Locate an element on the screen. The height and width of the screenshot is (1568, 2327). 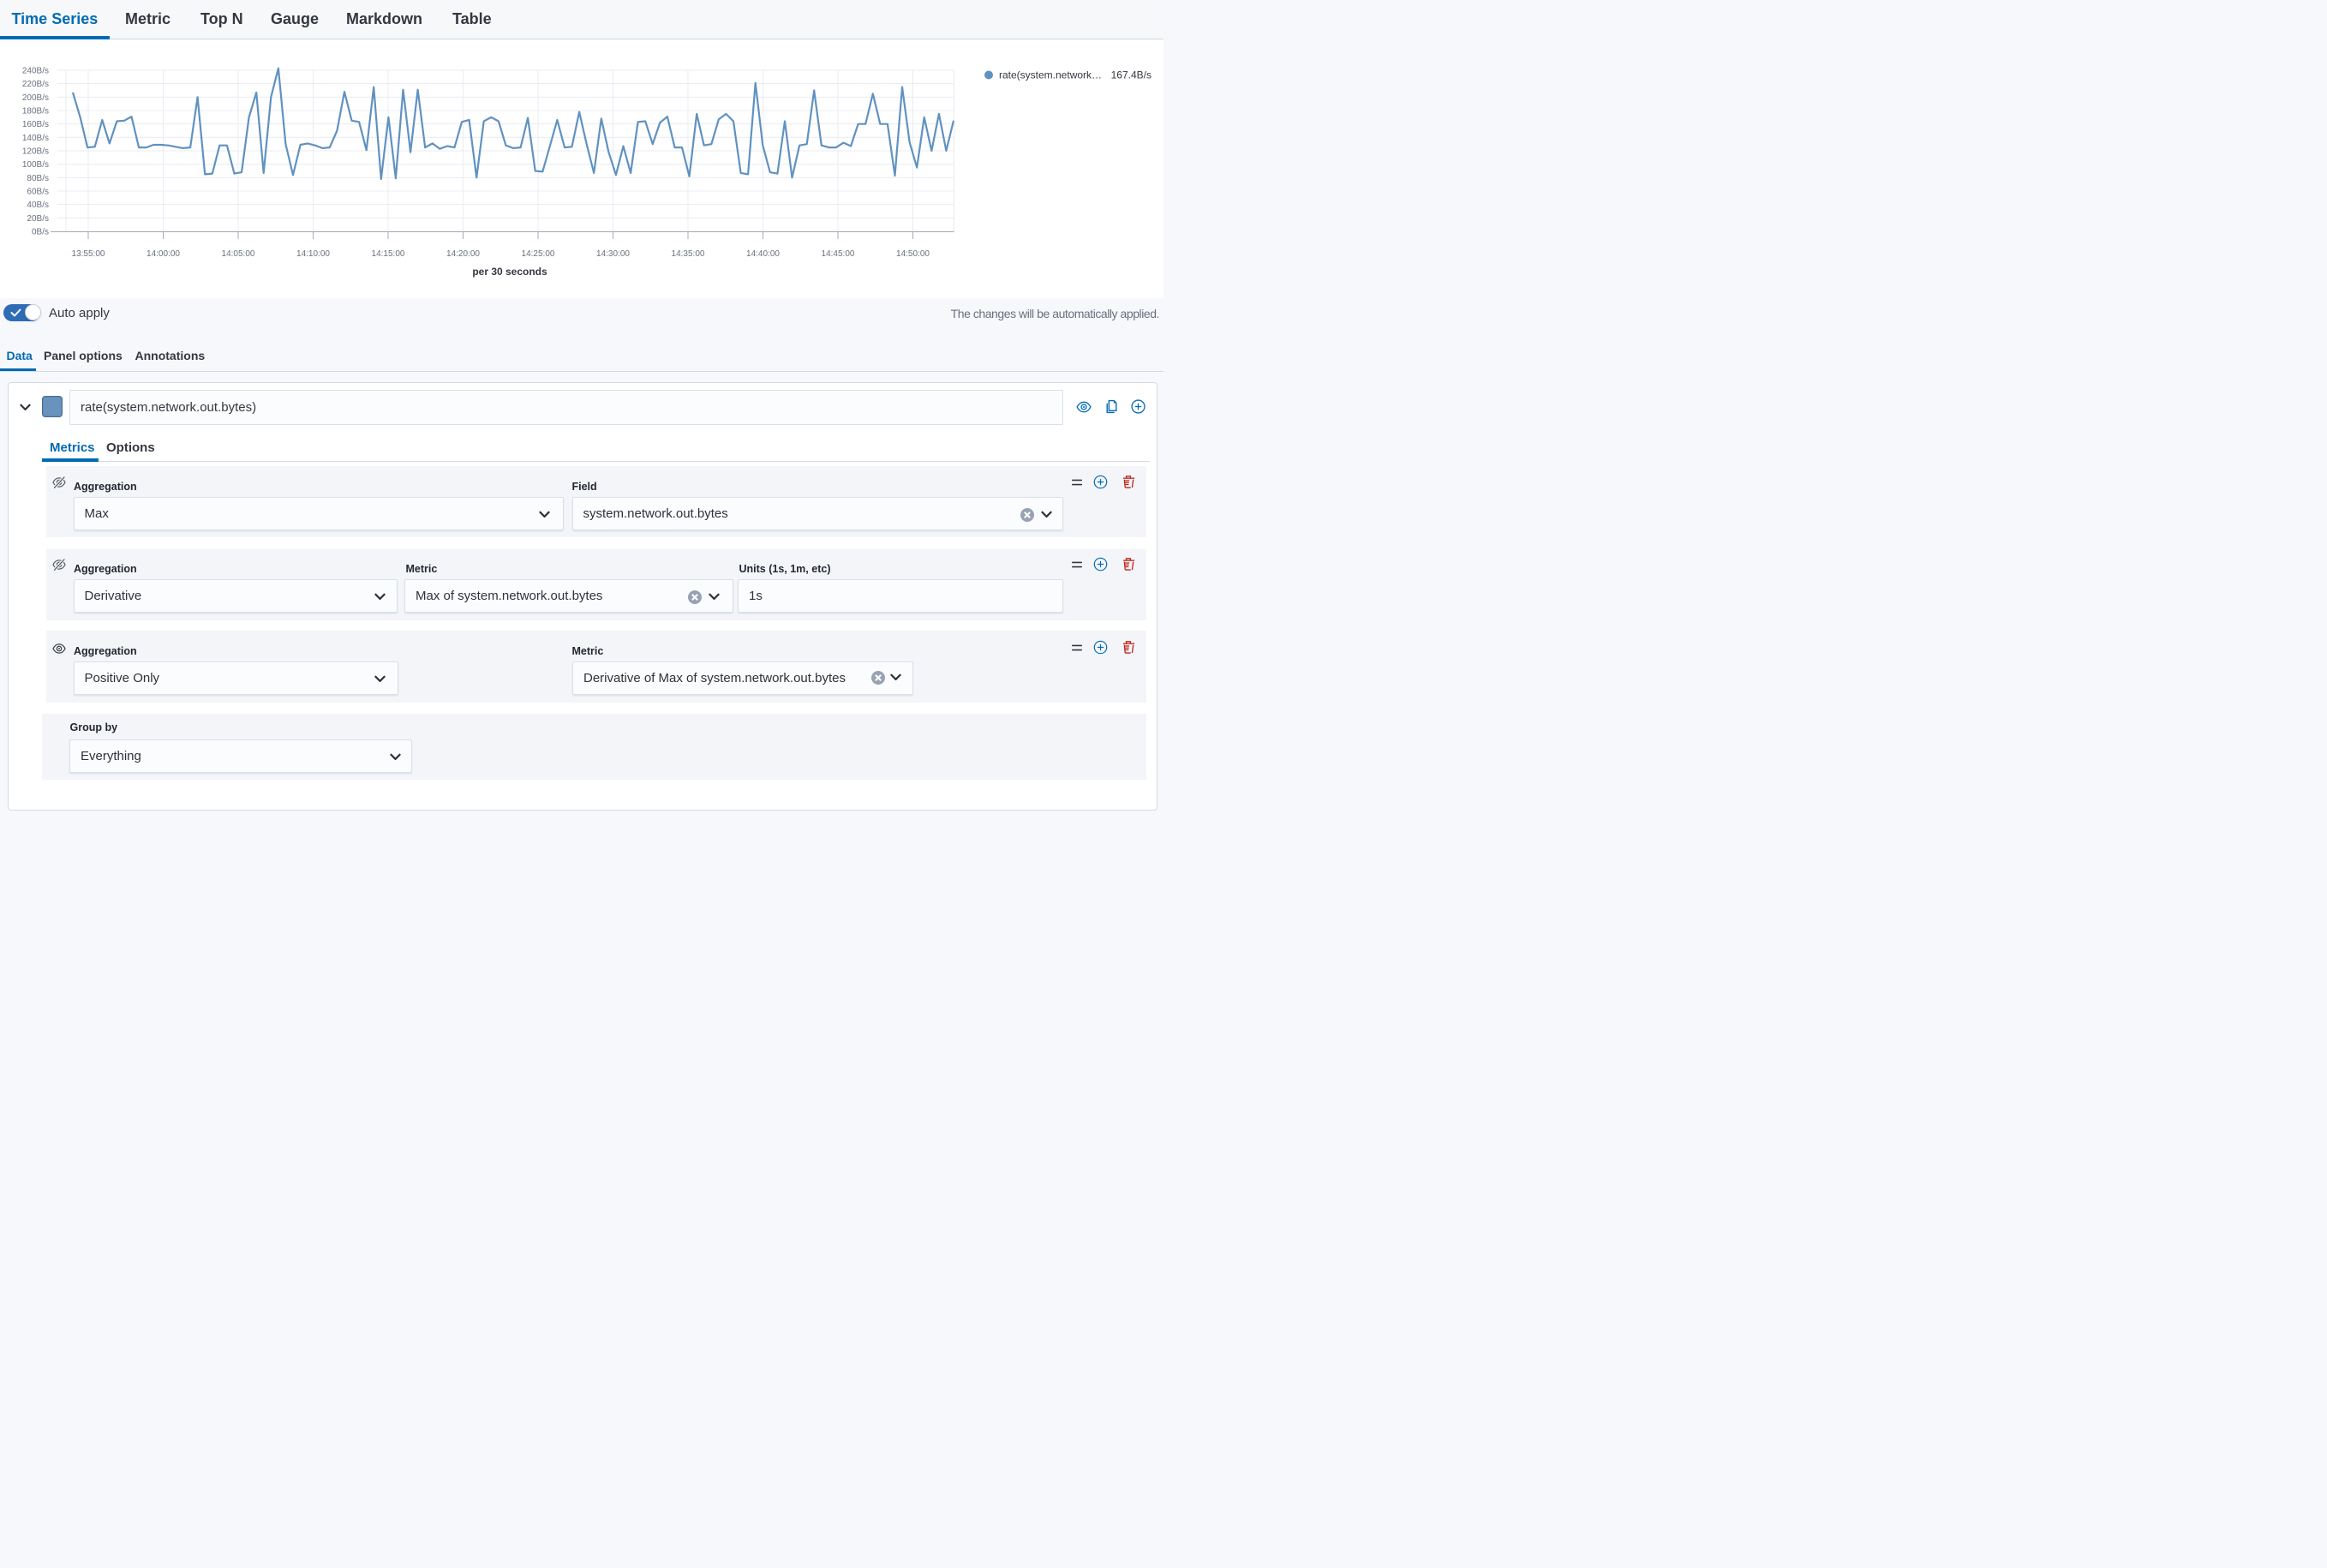
svg-text: 0B/s is located at coordinates (40, 232).